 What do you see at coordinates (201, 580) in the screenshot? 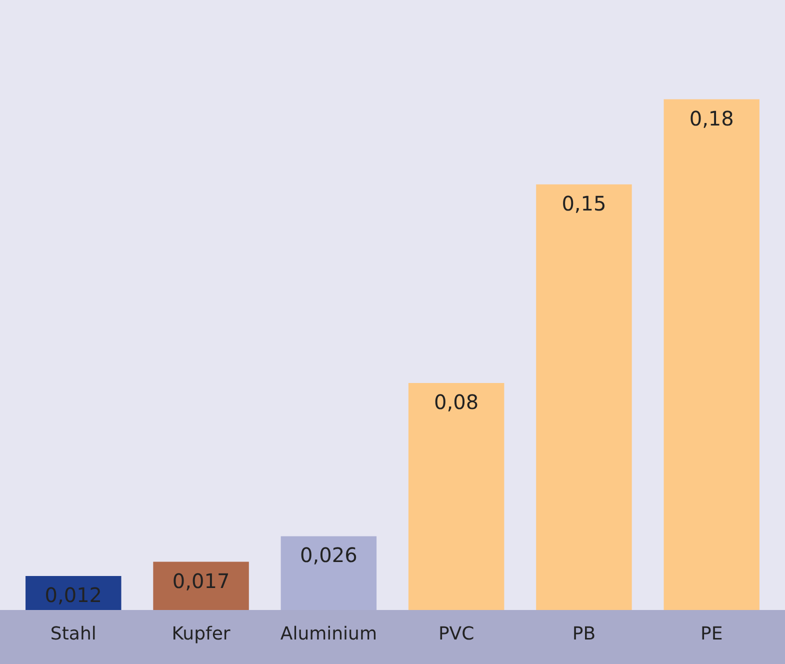
I see `data-label: 0,017` at bounding box center [201, 580].